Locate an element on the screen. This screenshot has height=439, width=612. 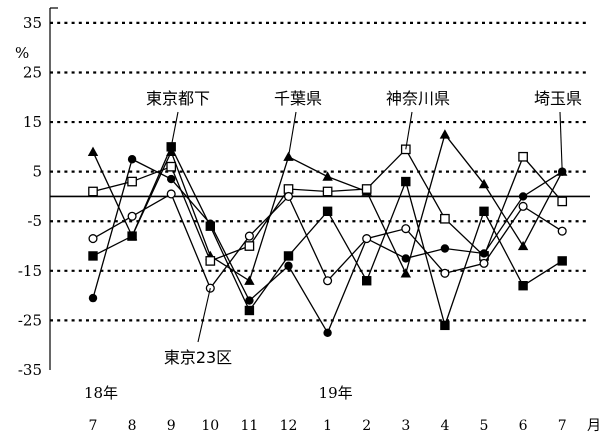
year-label: 19年 is located at coordinates (336, 393).